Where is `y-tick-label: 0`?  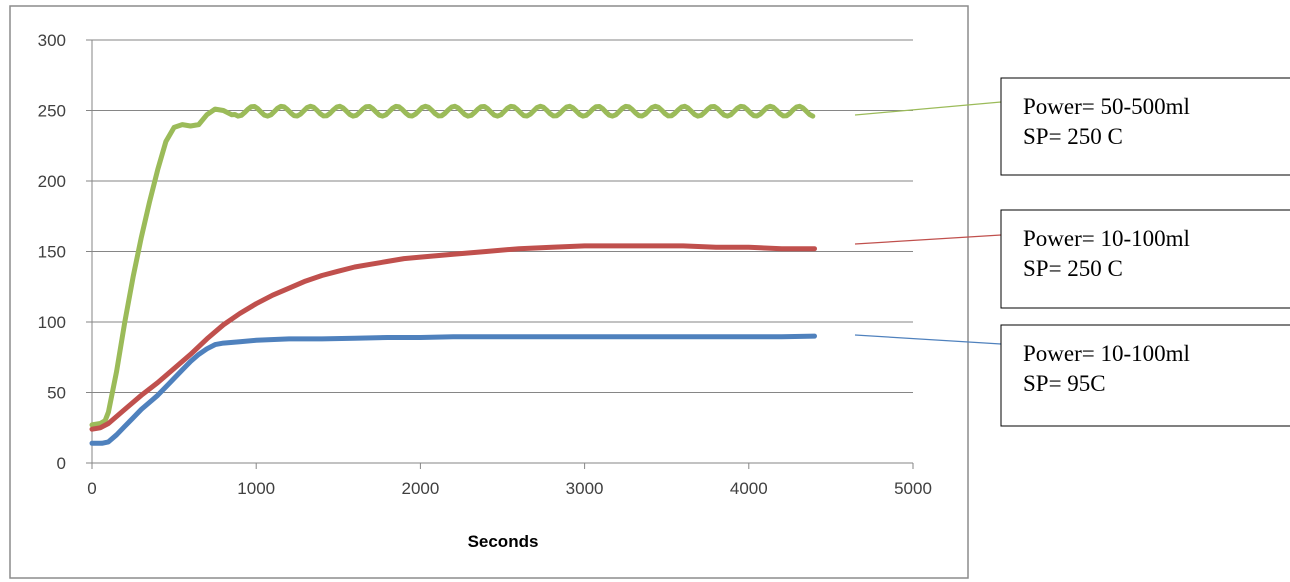 y-tick-label: 0 is located at coordinates (61, 463).